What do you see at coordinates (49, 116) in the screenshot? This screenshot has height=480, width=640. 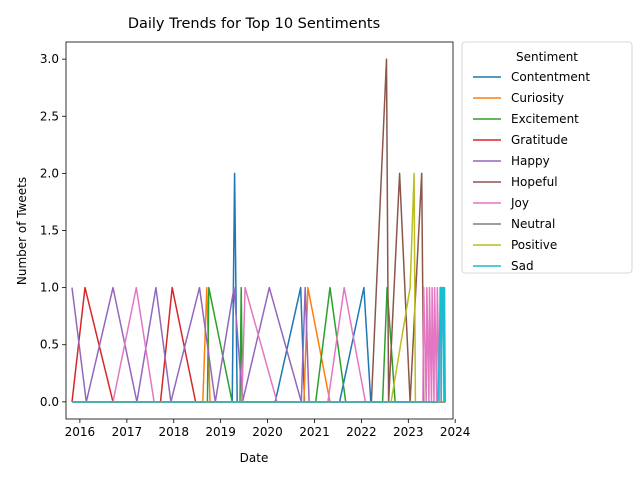 I see `y-tick-label: 2.5` at bounding box center [49, 116].